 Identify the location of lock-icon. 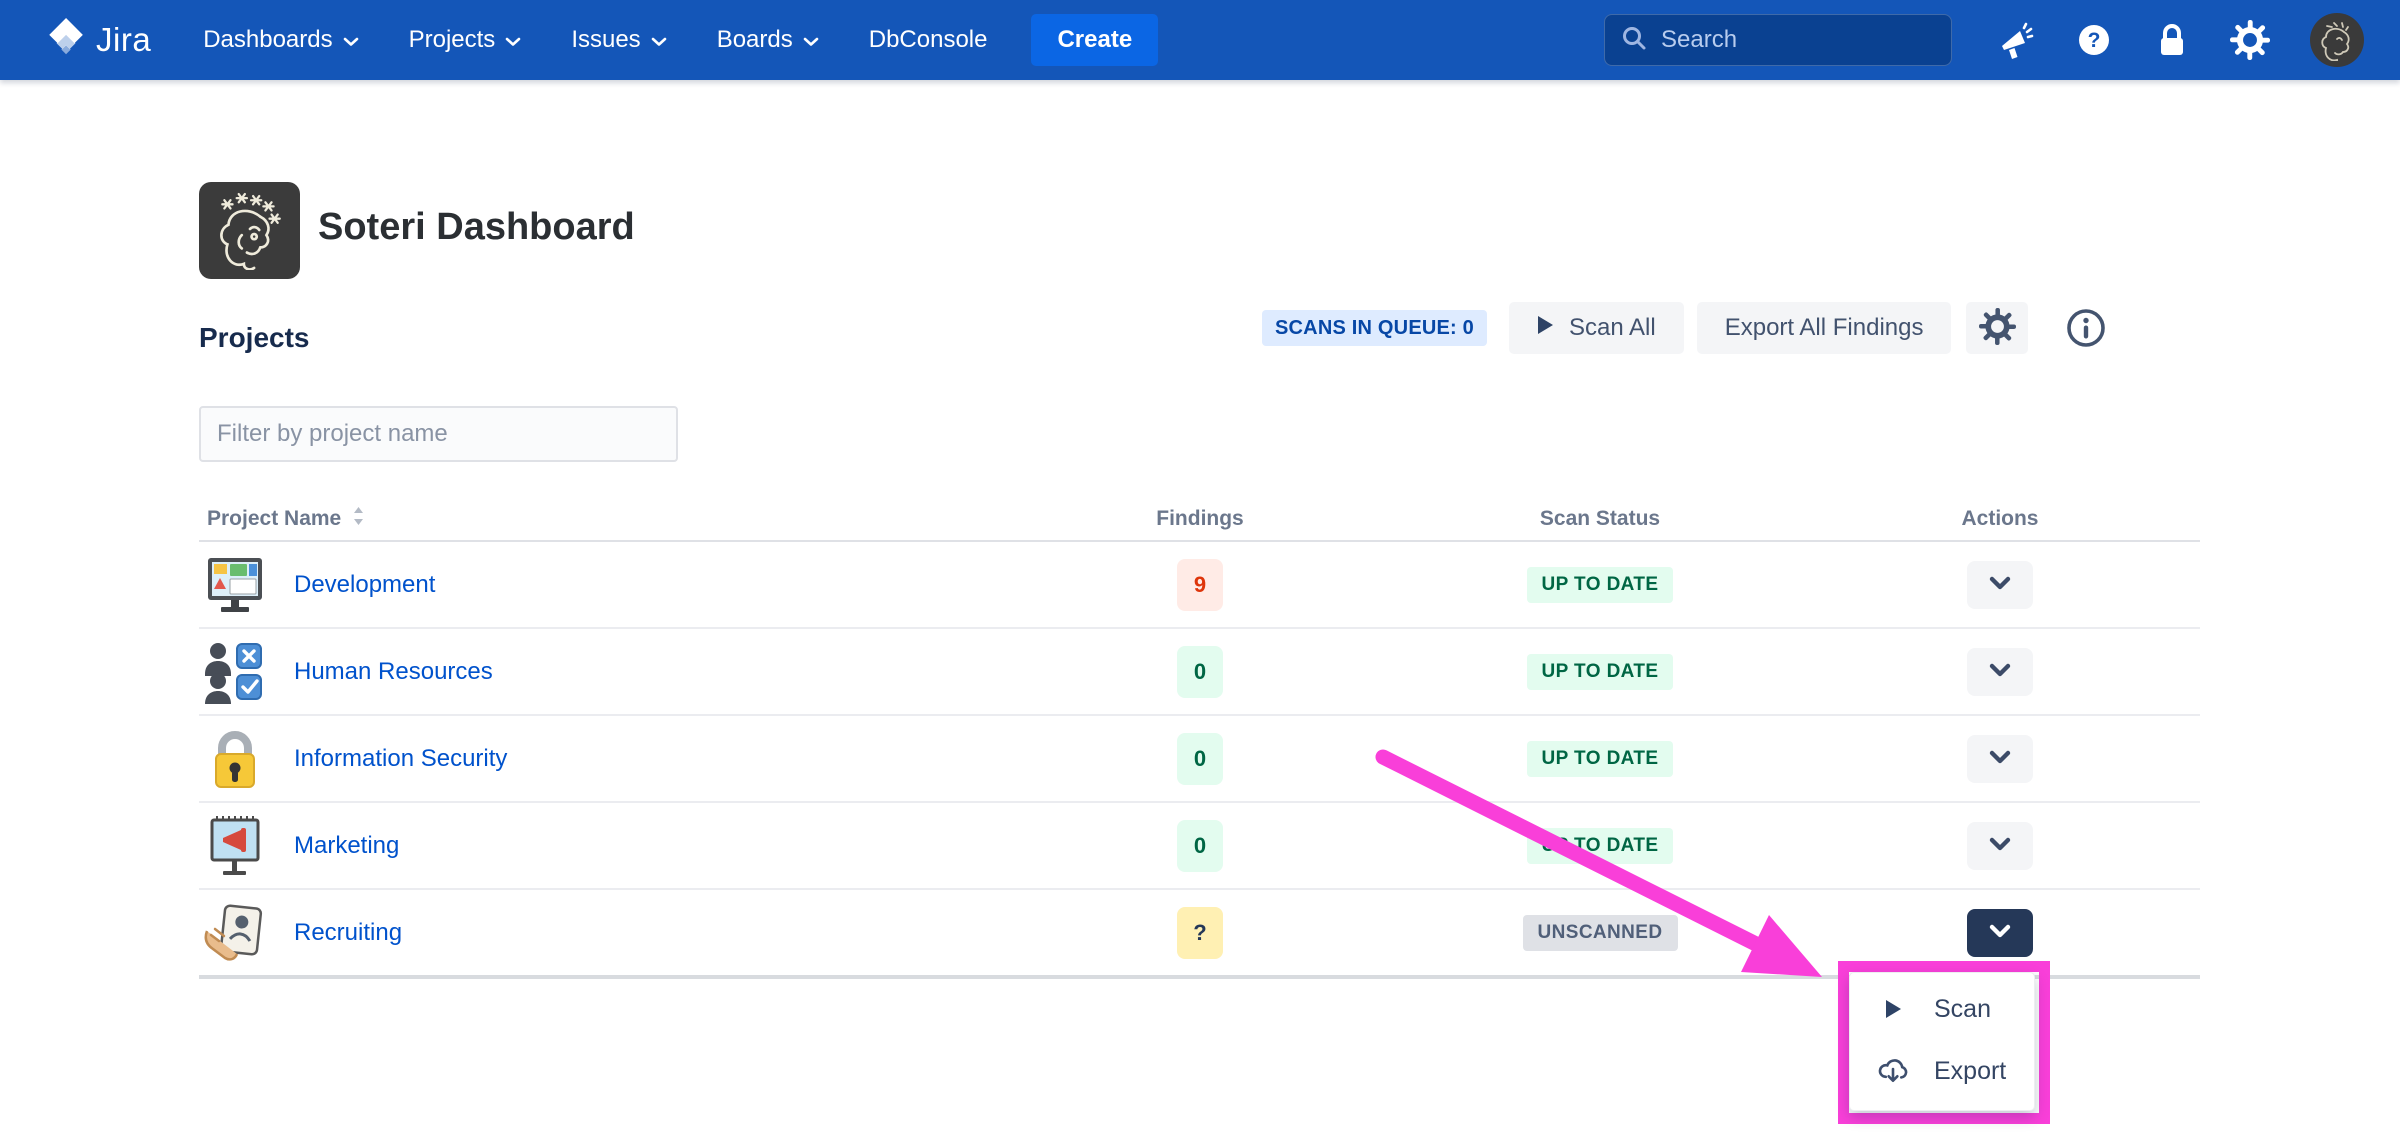
(2172, 40).